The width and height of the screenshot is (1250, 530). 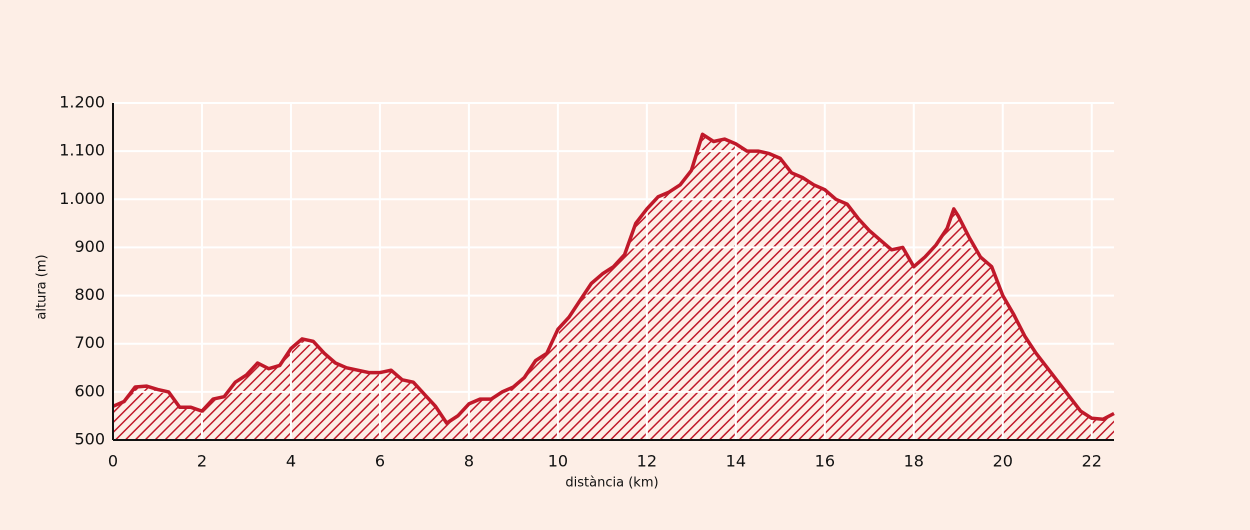 I want to click on x-tick-label: 16, so click(x=825, y=461).